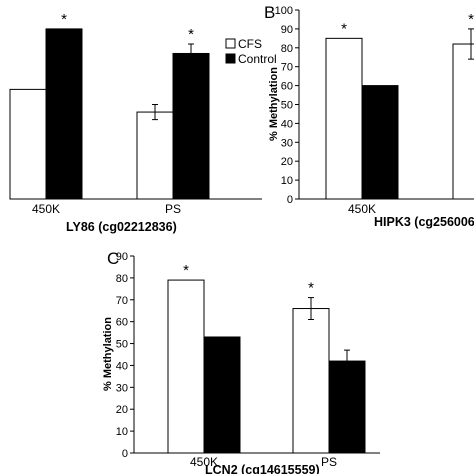  I want to click on panel-caption: LY86 (cg02212836), so click(121, 227).